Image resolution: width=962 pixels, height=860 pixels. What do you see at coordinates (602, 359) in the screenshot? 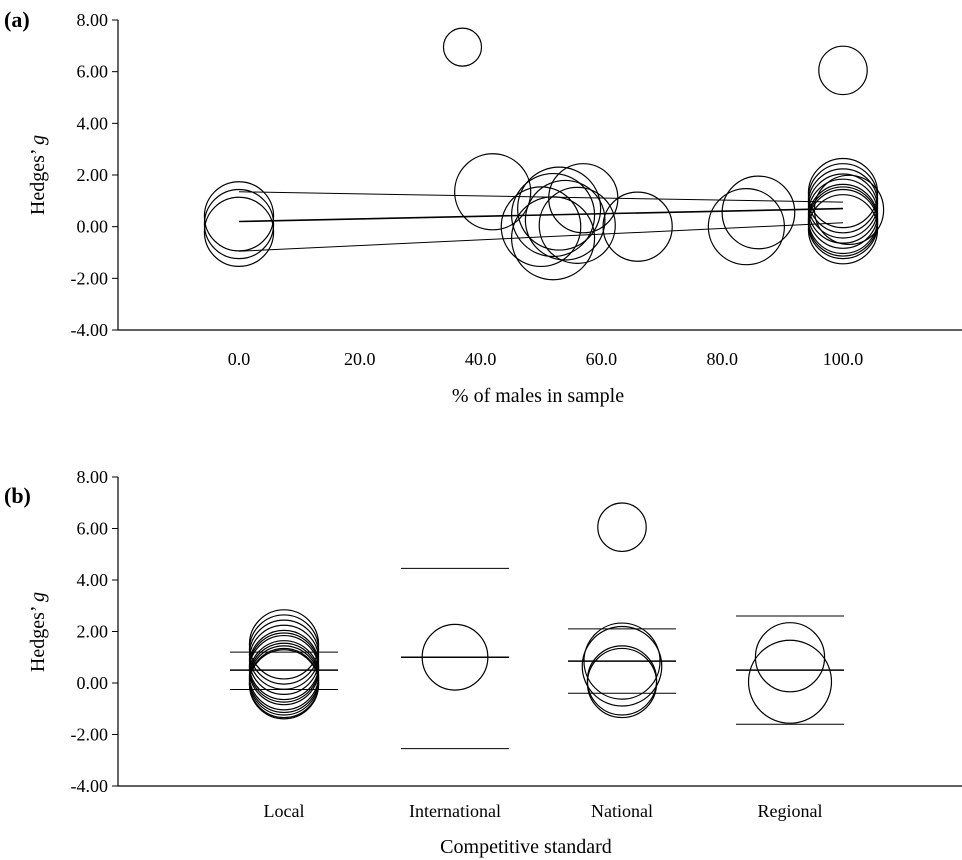
I see `panel-a-x-tick-label: 60.0` at bounding box center [602, 359].